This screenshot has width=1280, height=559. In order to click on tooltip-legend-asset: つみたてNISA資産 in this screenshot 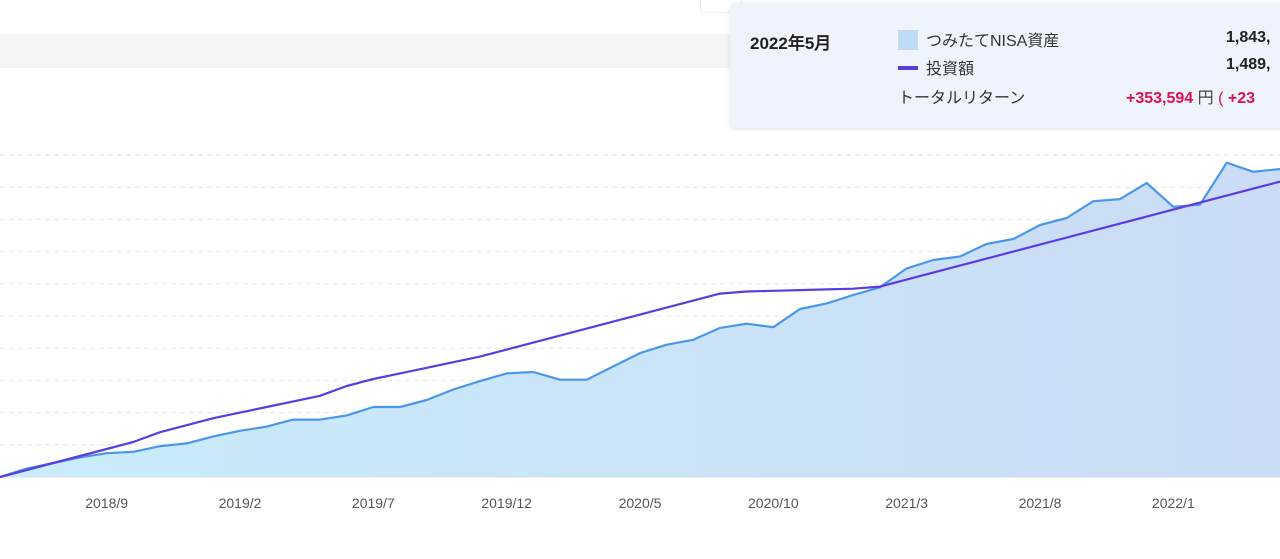, I will do `click(978, 39)`.